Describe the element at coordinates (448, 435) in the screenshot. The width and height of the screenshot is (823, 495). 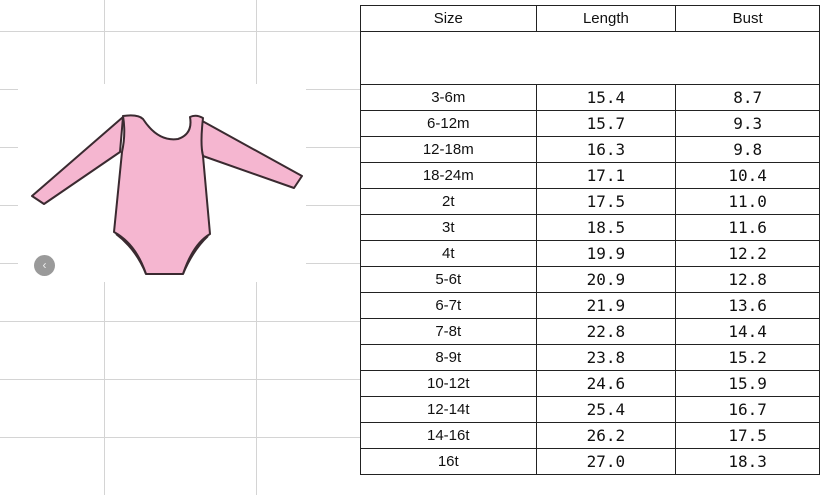
I see `size-cell: 14-16t` at that location.